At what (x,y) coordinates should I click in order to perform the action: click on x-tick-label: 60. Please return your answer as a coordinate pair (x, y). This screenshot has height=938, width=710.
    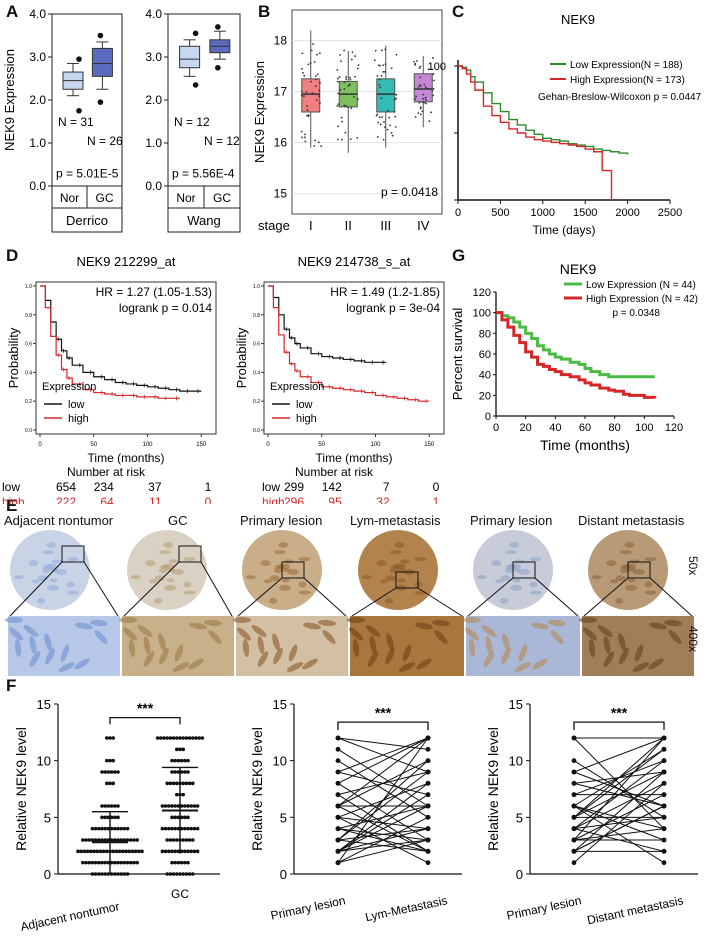
    Looking at the image, I should click on (585, 428).